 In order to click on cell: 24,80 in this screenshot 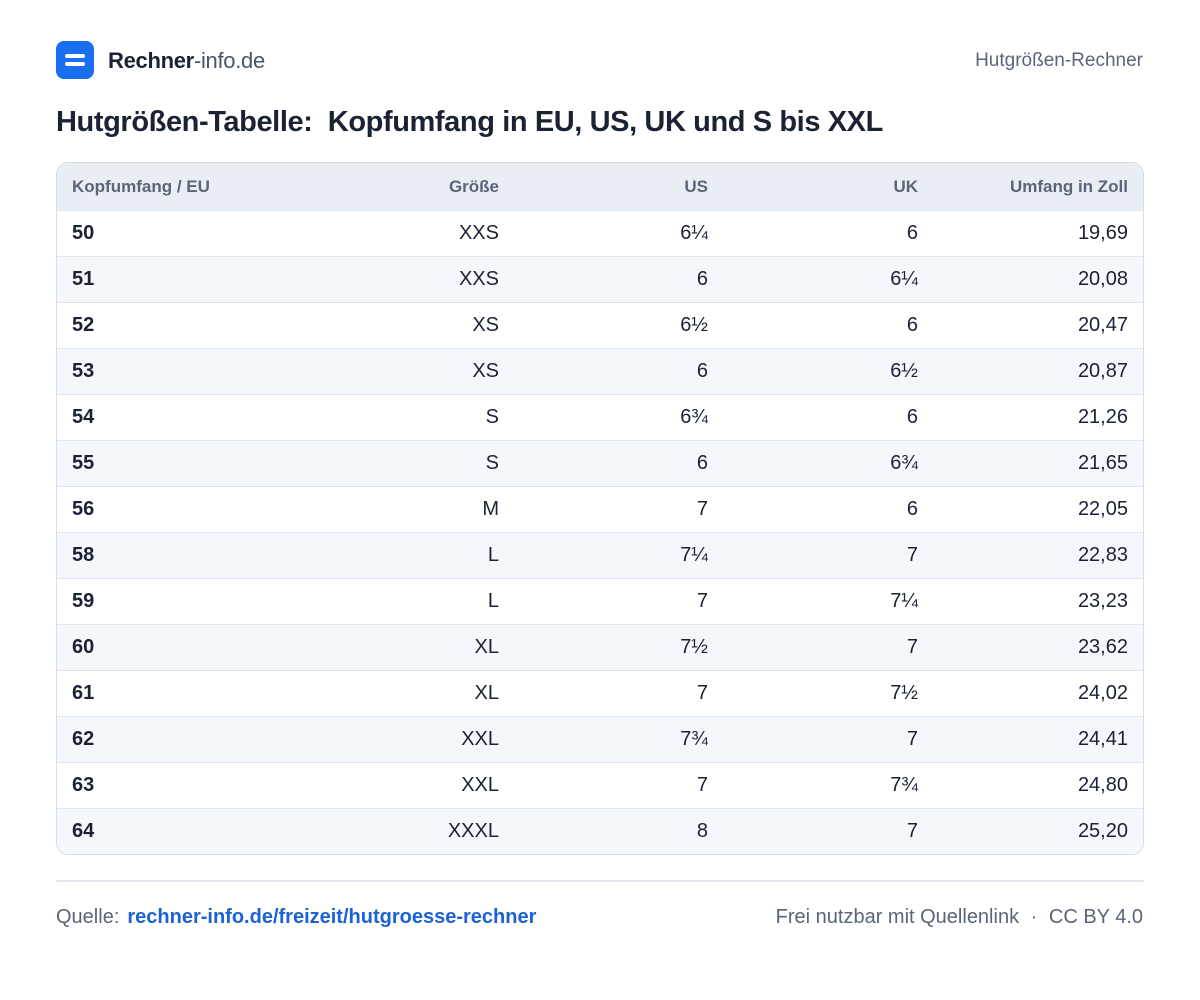, I will do `click(1102, 785)`.